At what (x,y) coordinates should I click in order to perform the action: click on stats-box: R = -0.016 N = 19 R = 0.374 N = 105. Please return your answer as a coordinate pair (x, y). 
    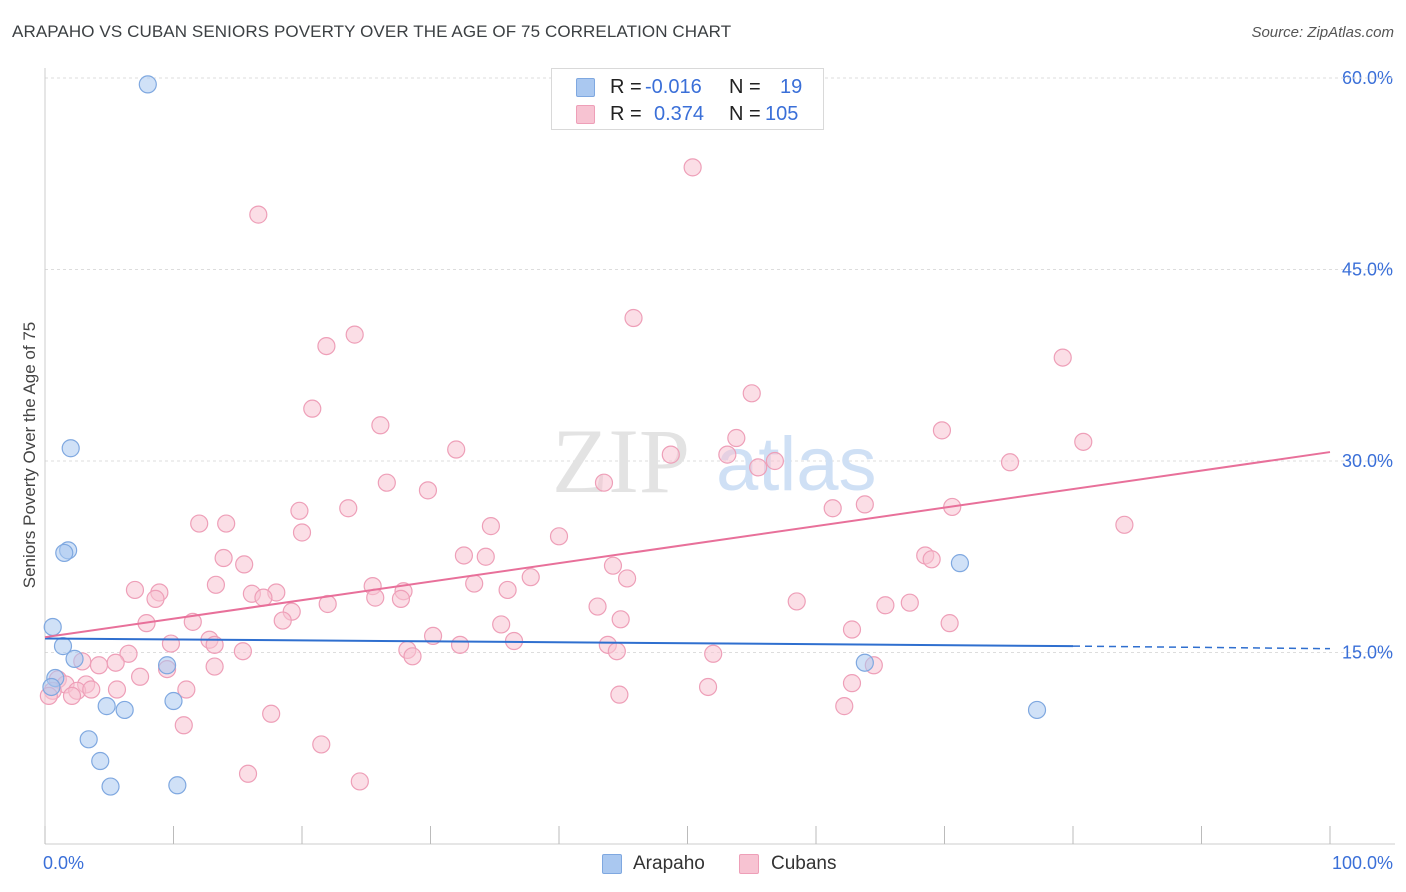
    Looking at the image, I should click on (687, 99).